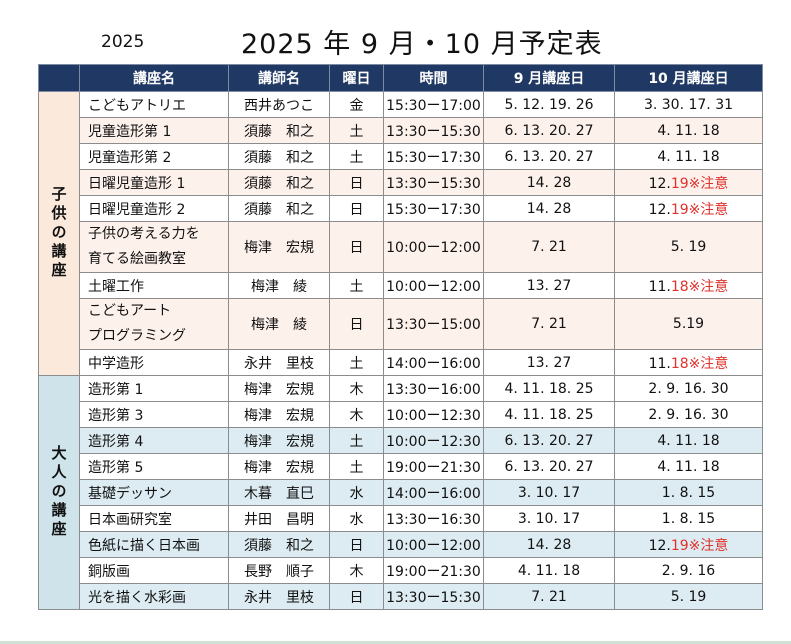 Image resolution: width=791 pixels, height=644 pixels. I want to click on teacher-name: 永井 里枝, so click(279, 596).